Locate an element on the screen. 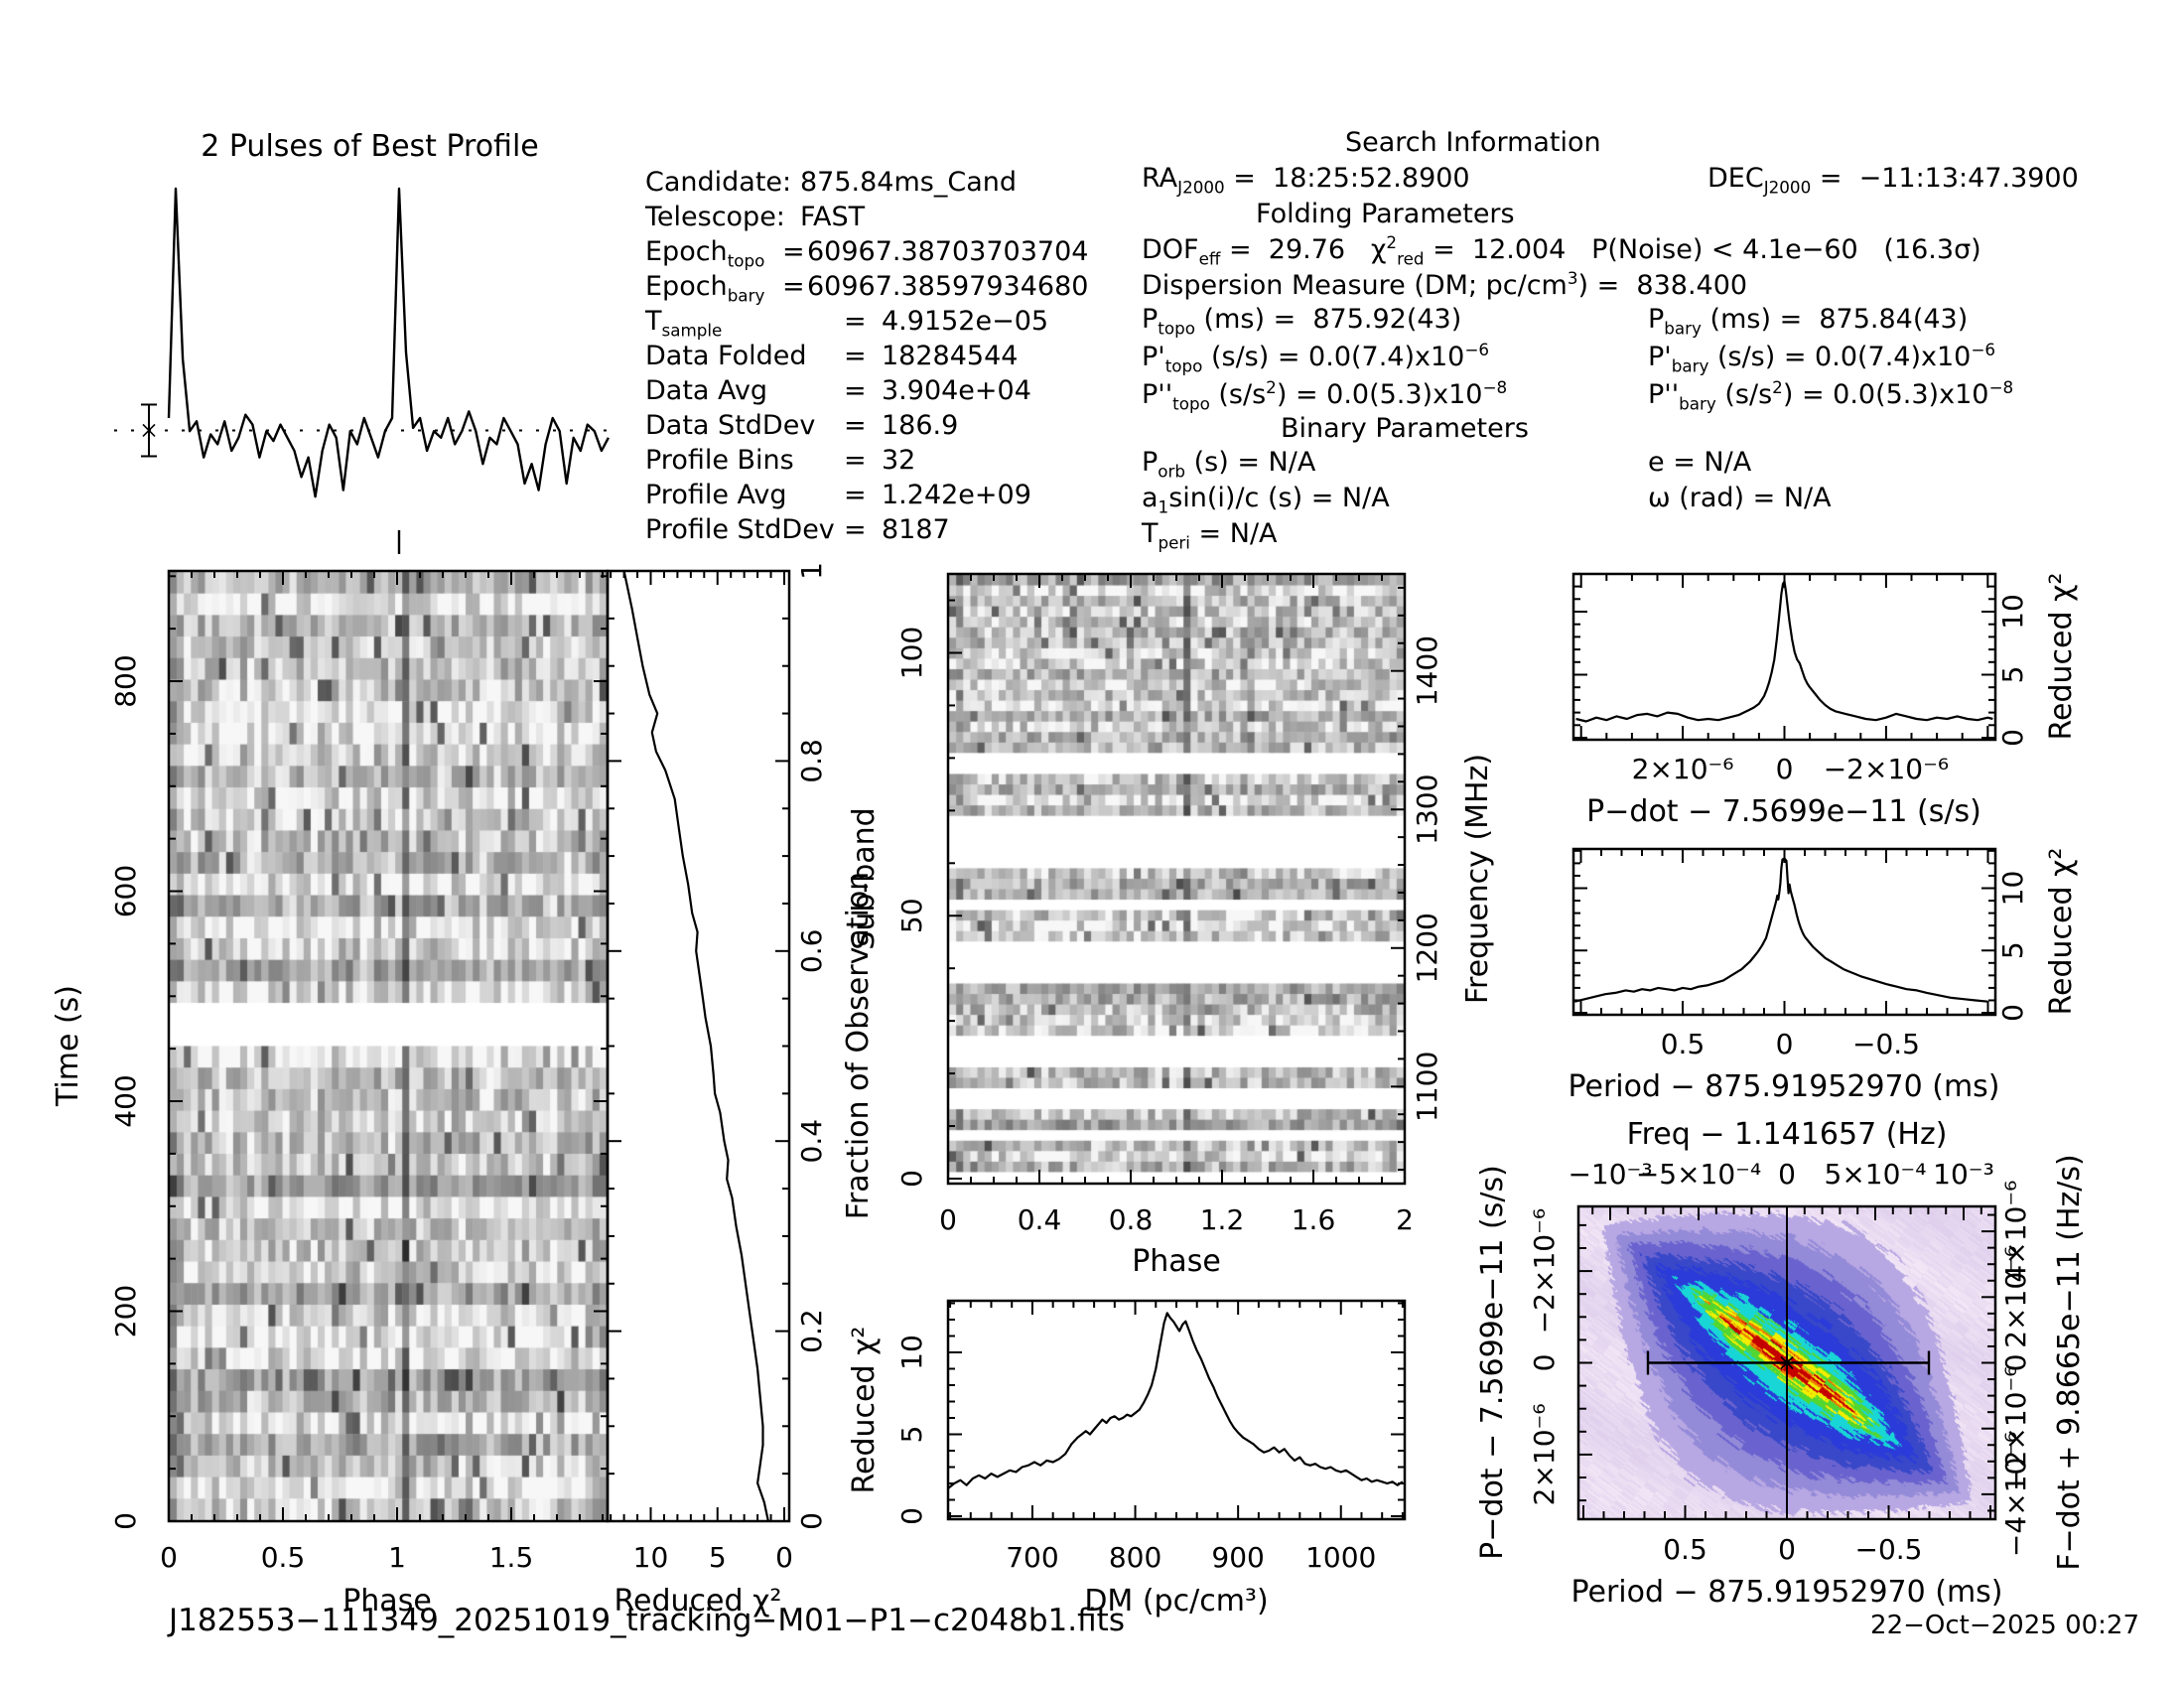 The image size is (2184, 1688). axis-label-subband: Sub-band is located at coordinates (864, 878).